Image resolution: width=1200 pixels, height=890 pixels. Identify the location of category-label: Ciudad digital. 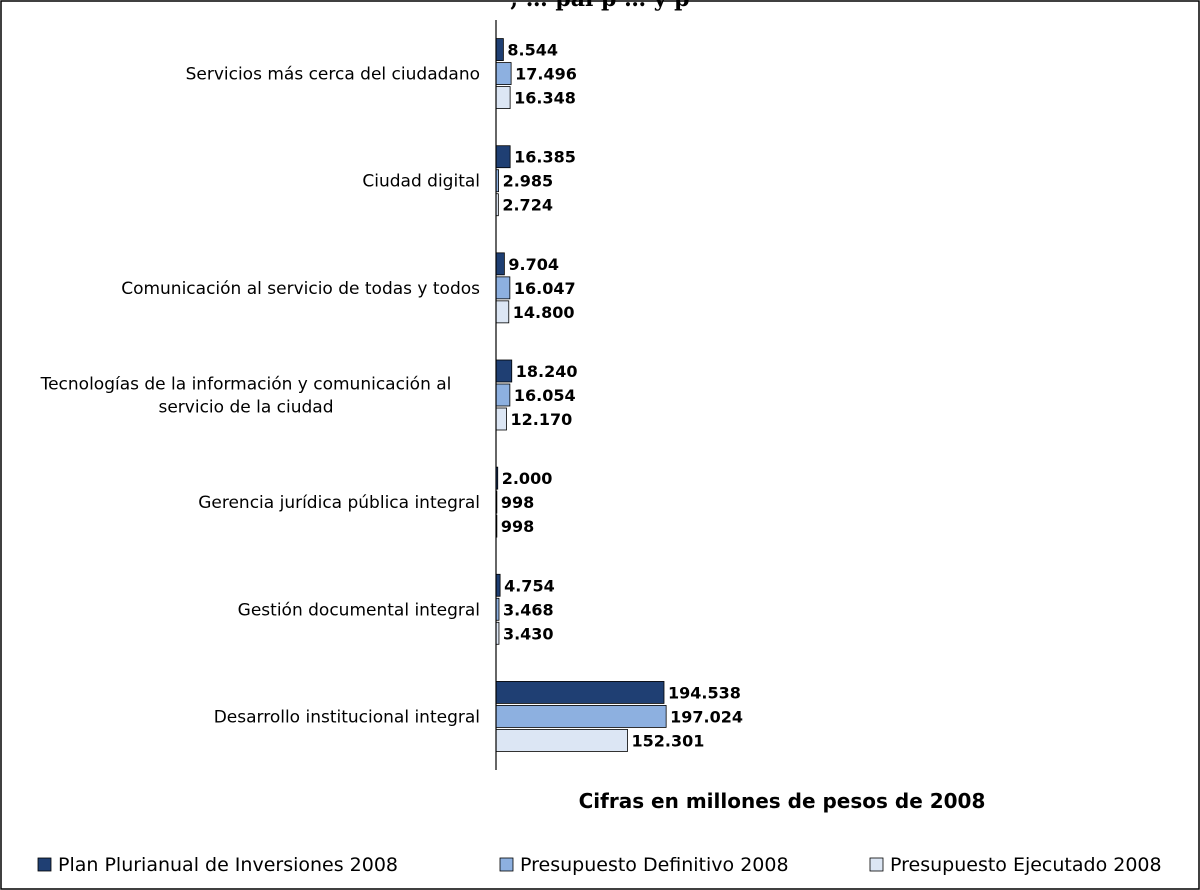
(421, 182).